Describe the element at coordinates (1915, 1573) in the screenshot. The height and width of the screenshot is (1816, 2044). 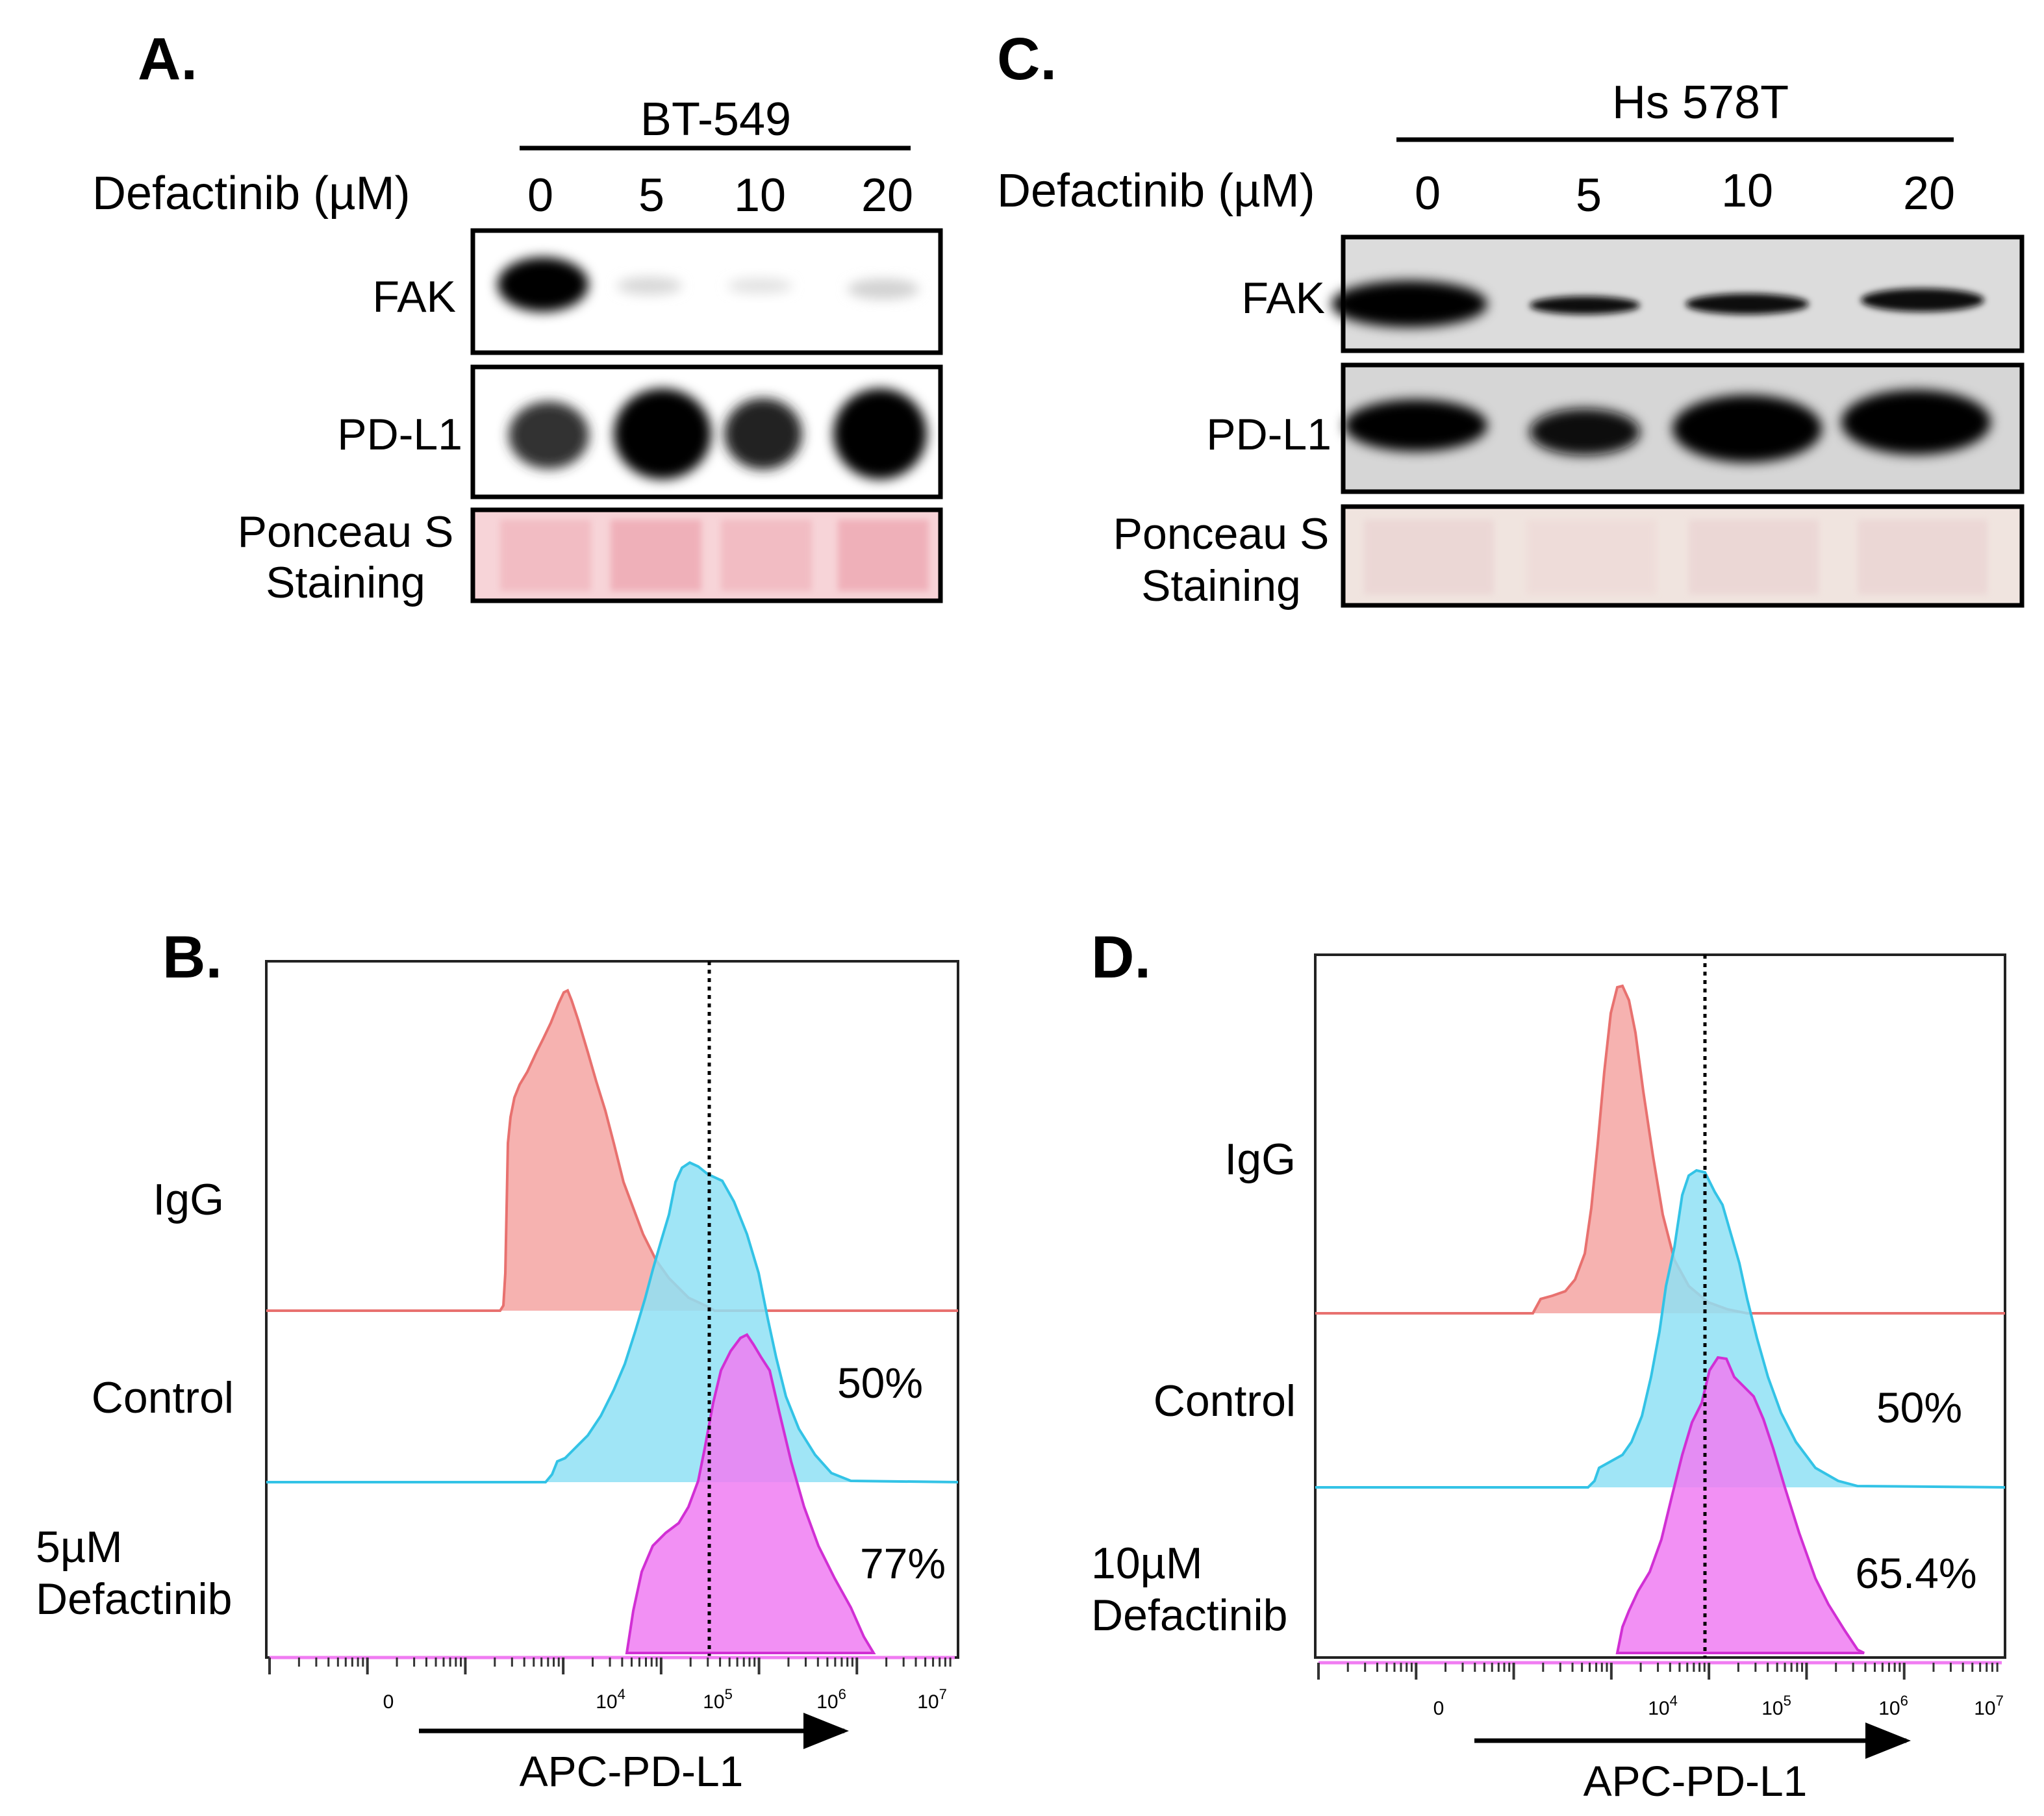
I see `percent-defactinib: 65.4%` at that location.